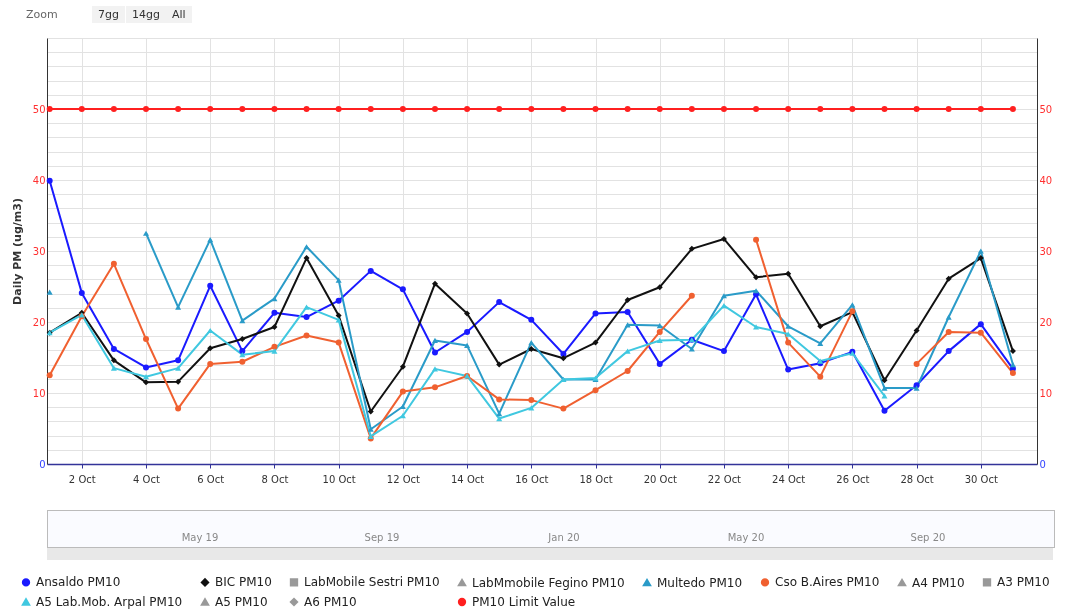 This screenshot has height=614, width=1065. Describe the element at coordinates (827, 582) in the screenshot. I see `legend-label: Cso B.Aires PM10` at that location.